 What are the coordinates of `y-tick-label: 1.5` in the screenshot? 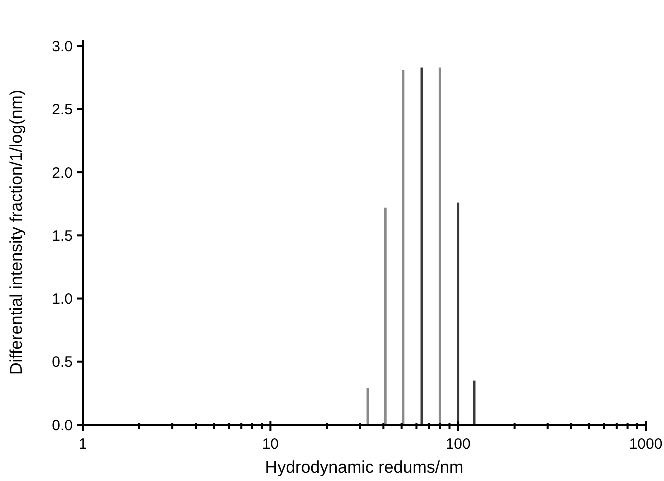 It's located at (62, 236).